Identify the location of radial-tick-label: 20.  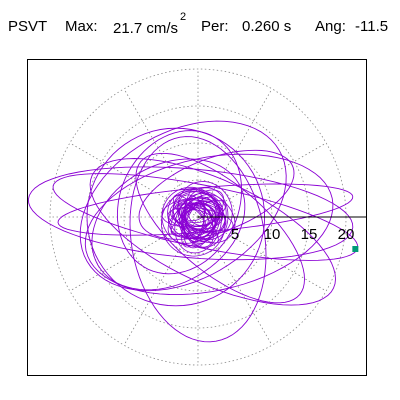
(346, 234).